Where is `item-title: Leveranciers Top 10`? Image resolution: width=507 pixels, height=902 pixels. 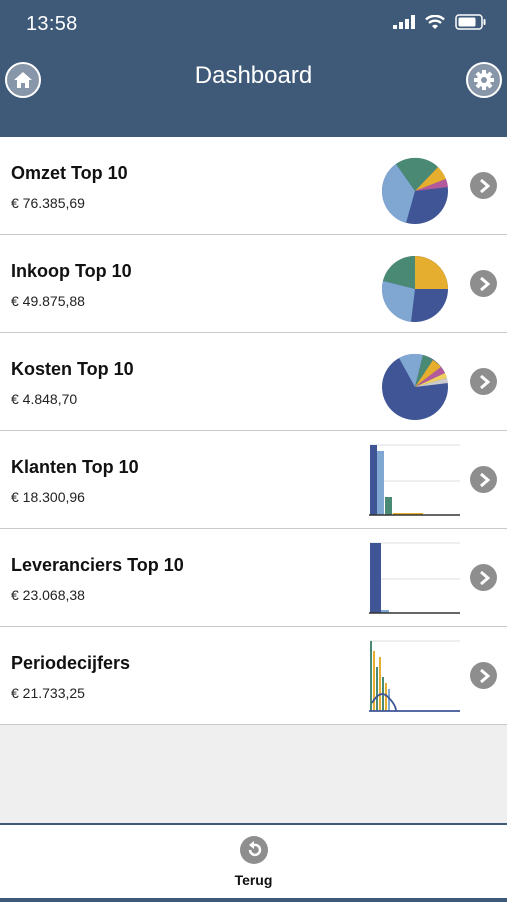 item-title: Leveranciers Top 10 is located at coordinates (97, 565).